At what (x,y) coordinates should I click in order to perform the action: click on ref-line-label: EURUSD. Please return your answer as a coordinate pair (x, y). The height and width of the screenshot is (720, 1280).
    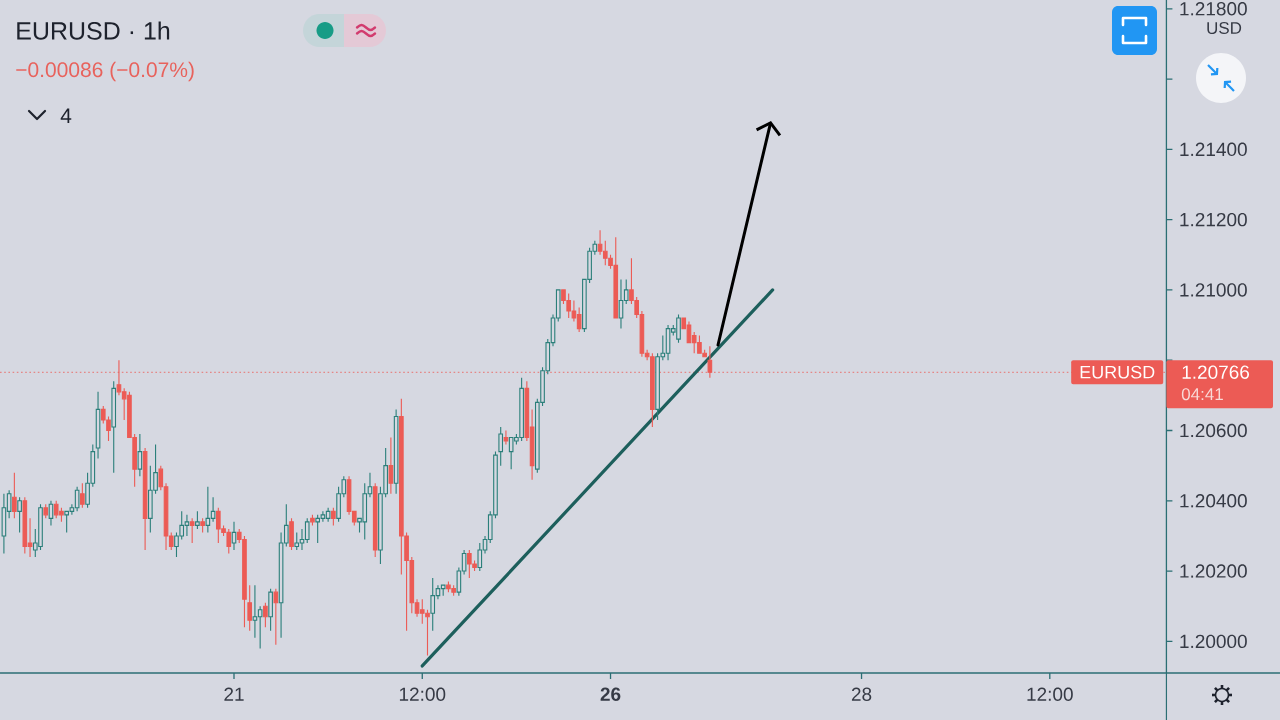
    Looking at the image, I should click on (1117, 372).